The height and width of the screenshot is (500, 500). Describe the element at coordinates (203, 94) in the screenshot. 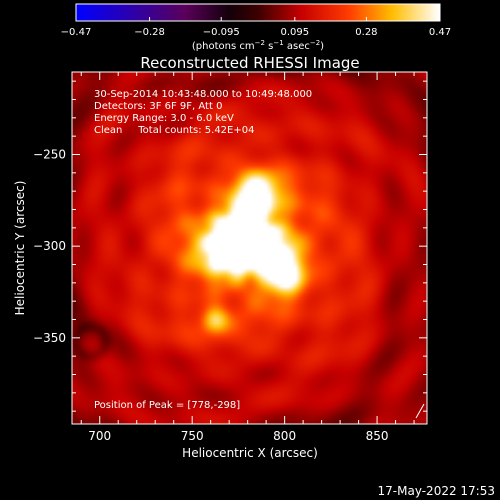

I see `info-time-range: 30-Sep-2014 10:43:48.000 to 10:49:48.000` at that location.